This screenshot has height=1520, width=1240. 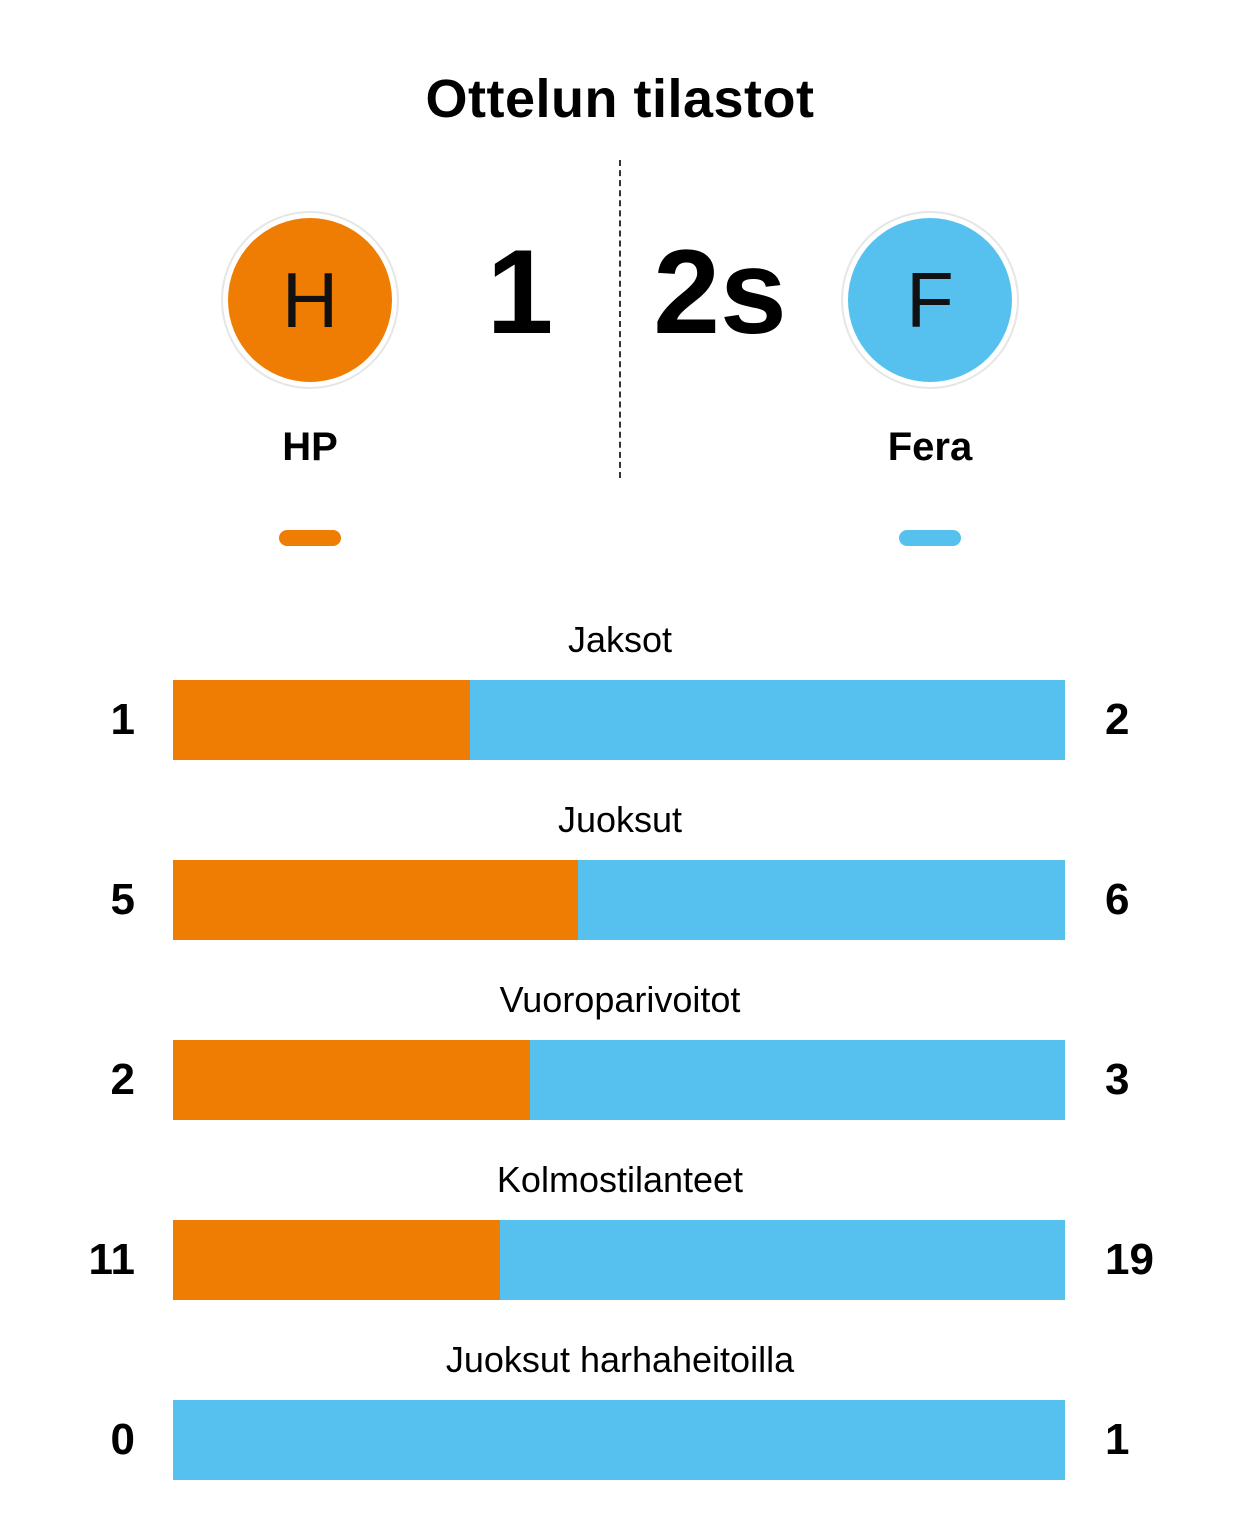 What do you see at coordinates (620, 99) in the screenshot?
I see `page-title: Ottelun tilastot` at bounding box center [620, 99].